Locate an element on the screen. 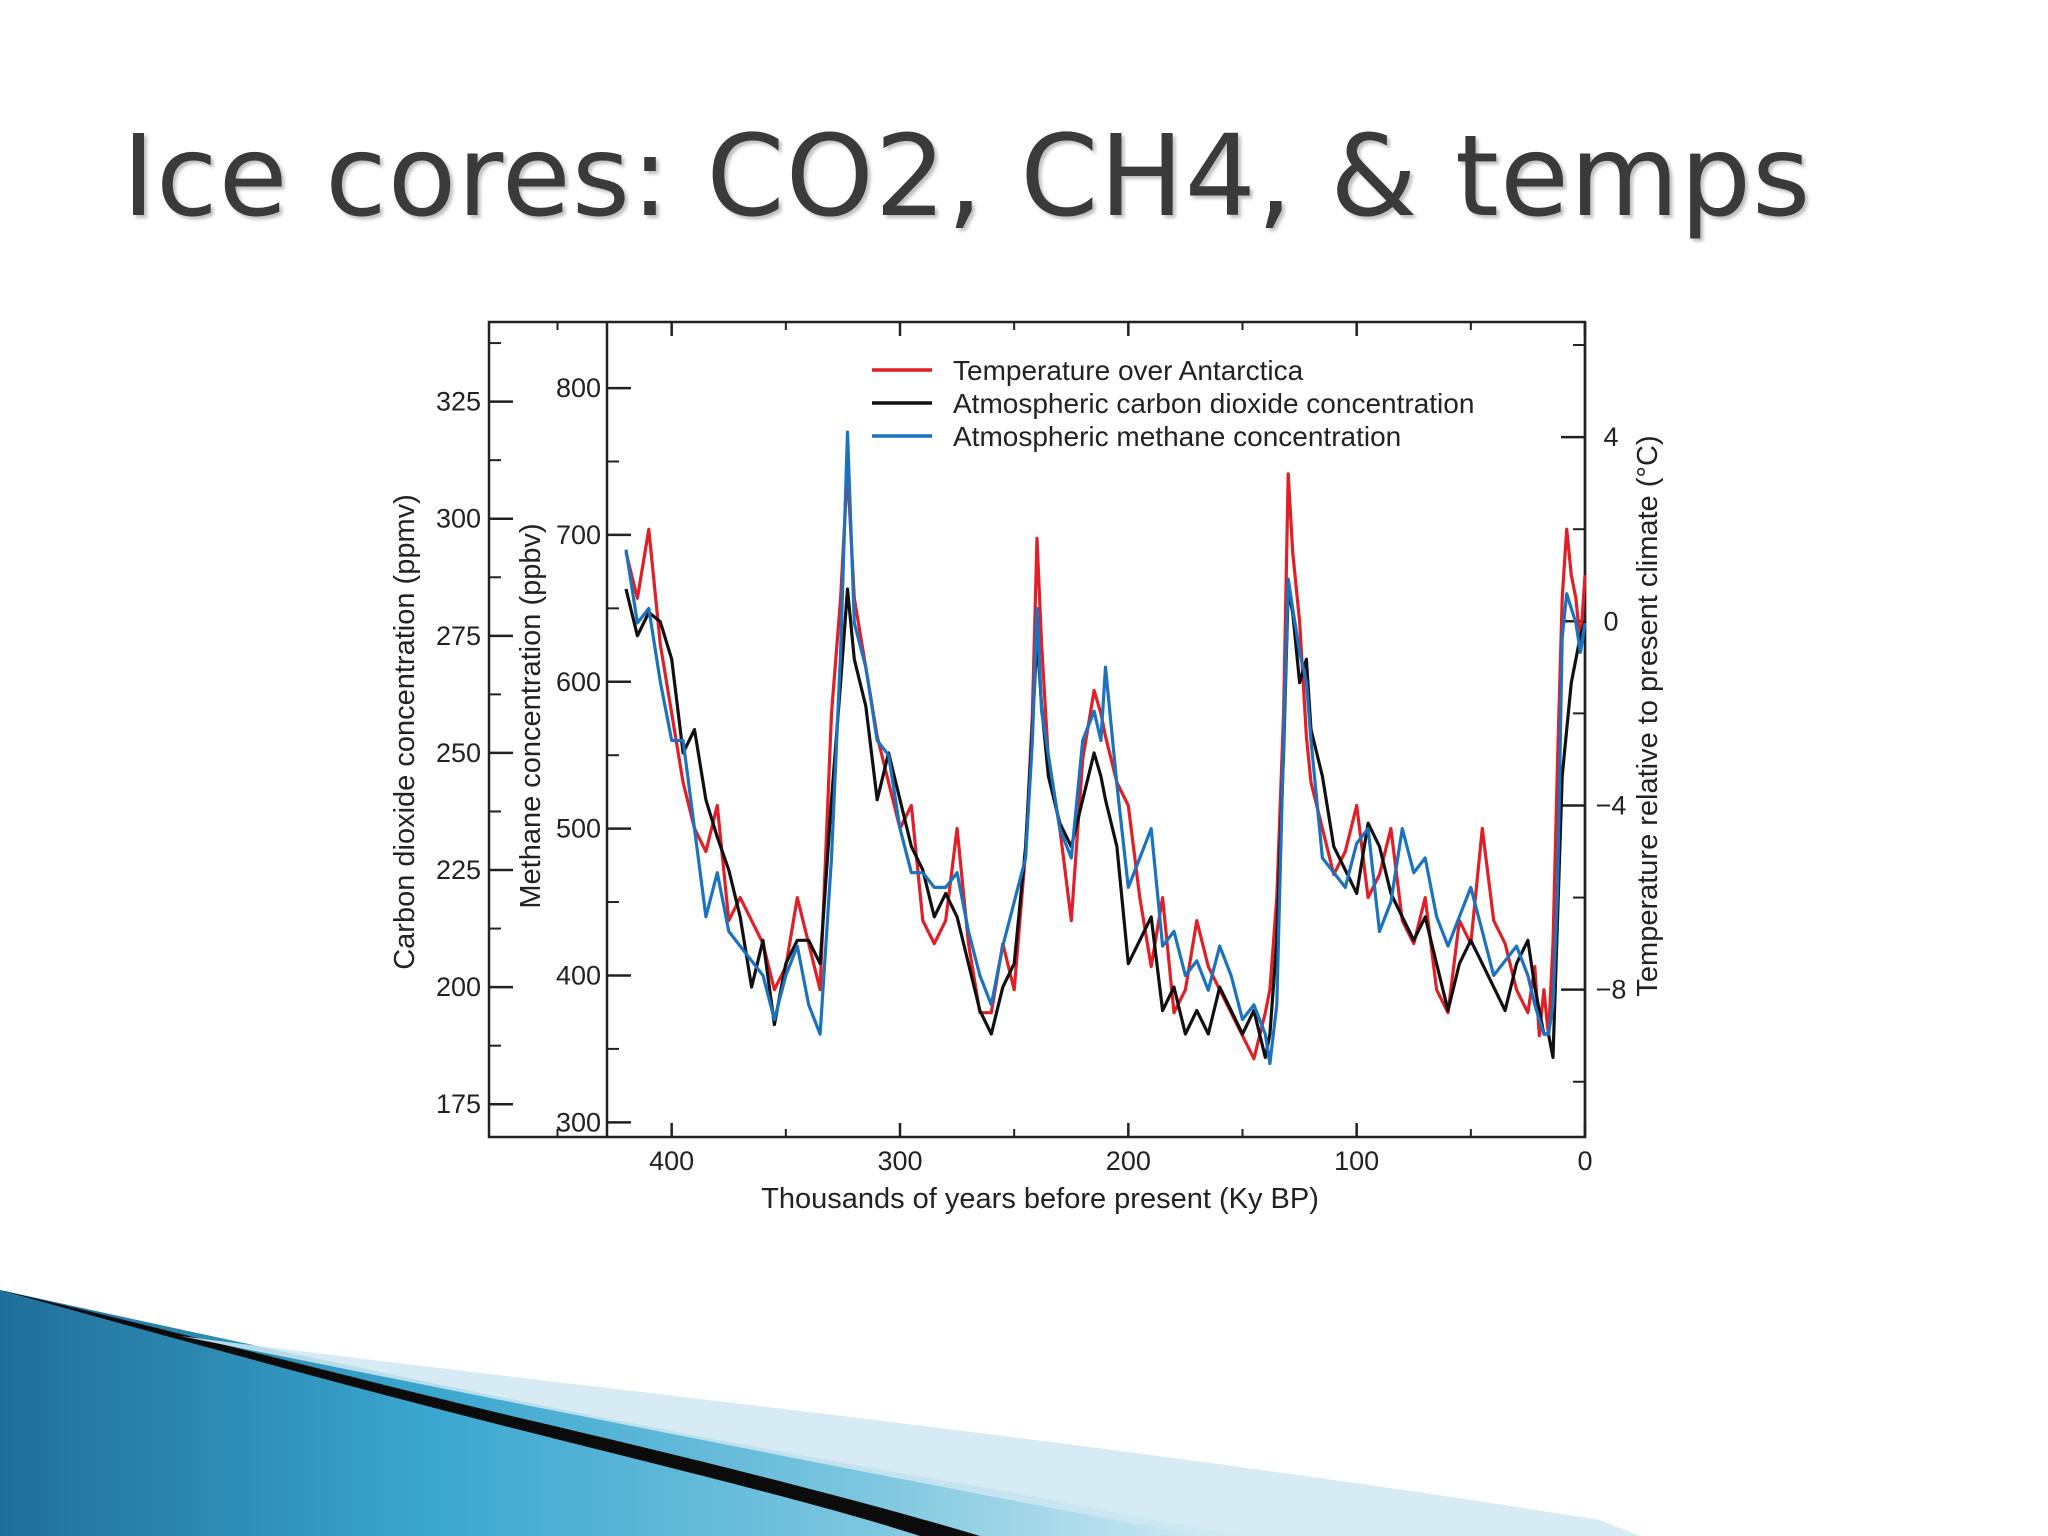 The width and height of the screenshot is (2048, 1536). ch4-tick-label: 300 is located at coordinates (578, 1122).